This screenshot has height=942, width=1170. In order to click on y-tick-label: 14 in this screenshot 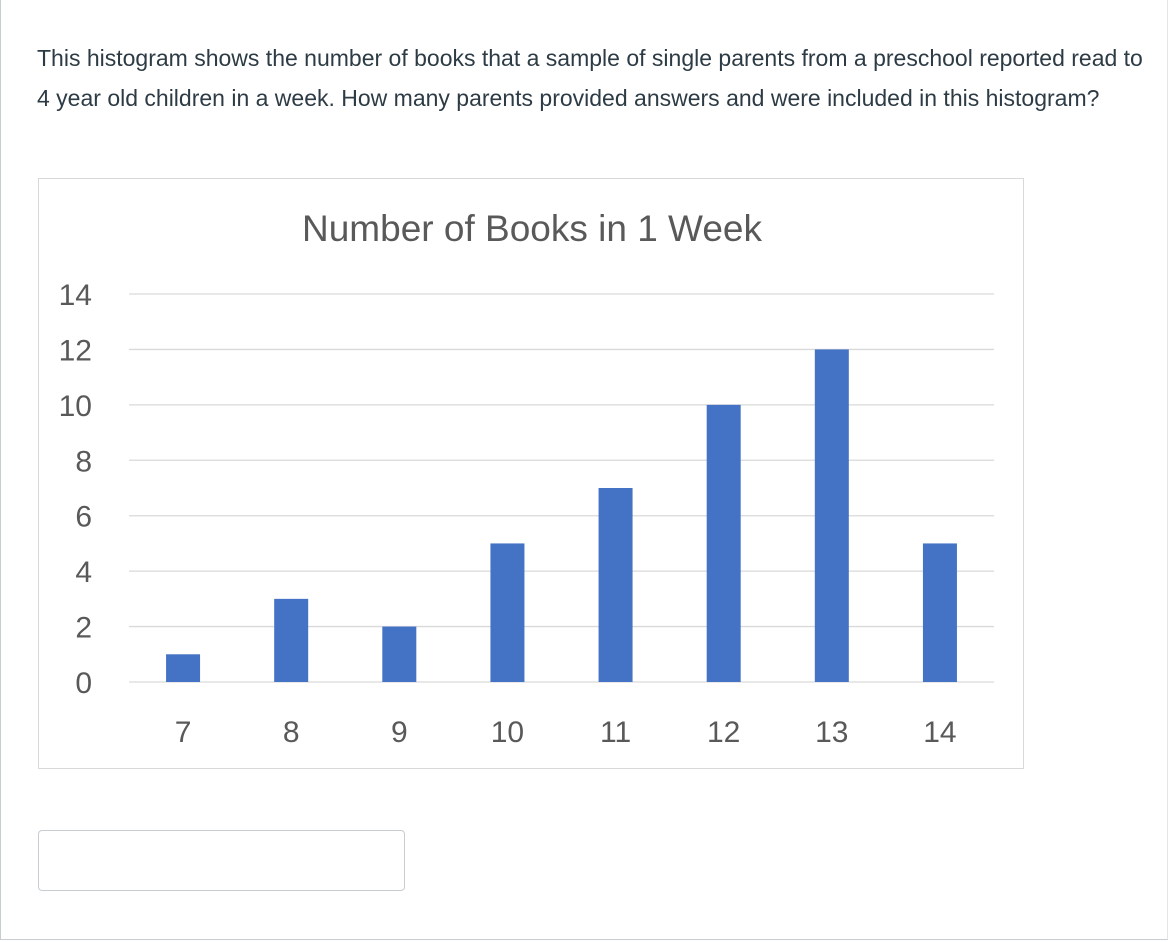, I will do `click(75, 295)`.